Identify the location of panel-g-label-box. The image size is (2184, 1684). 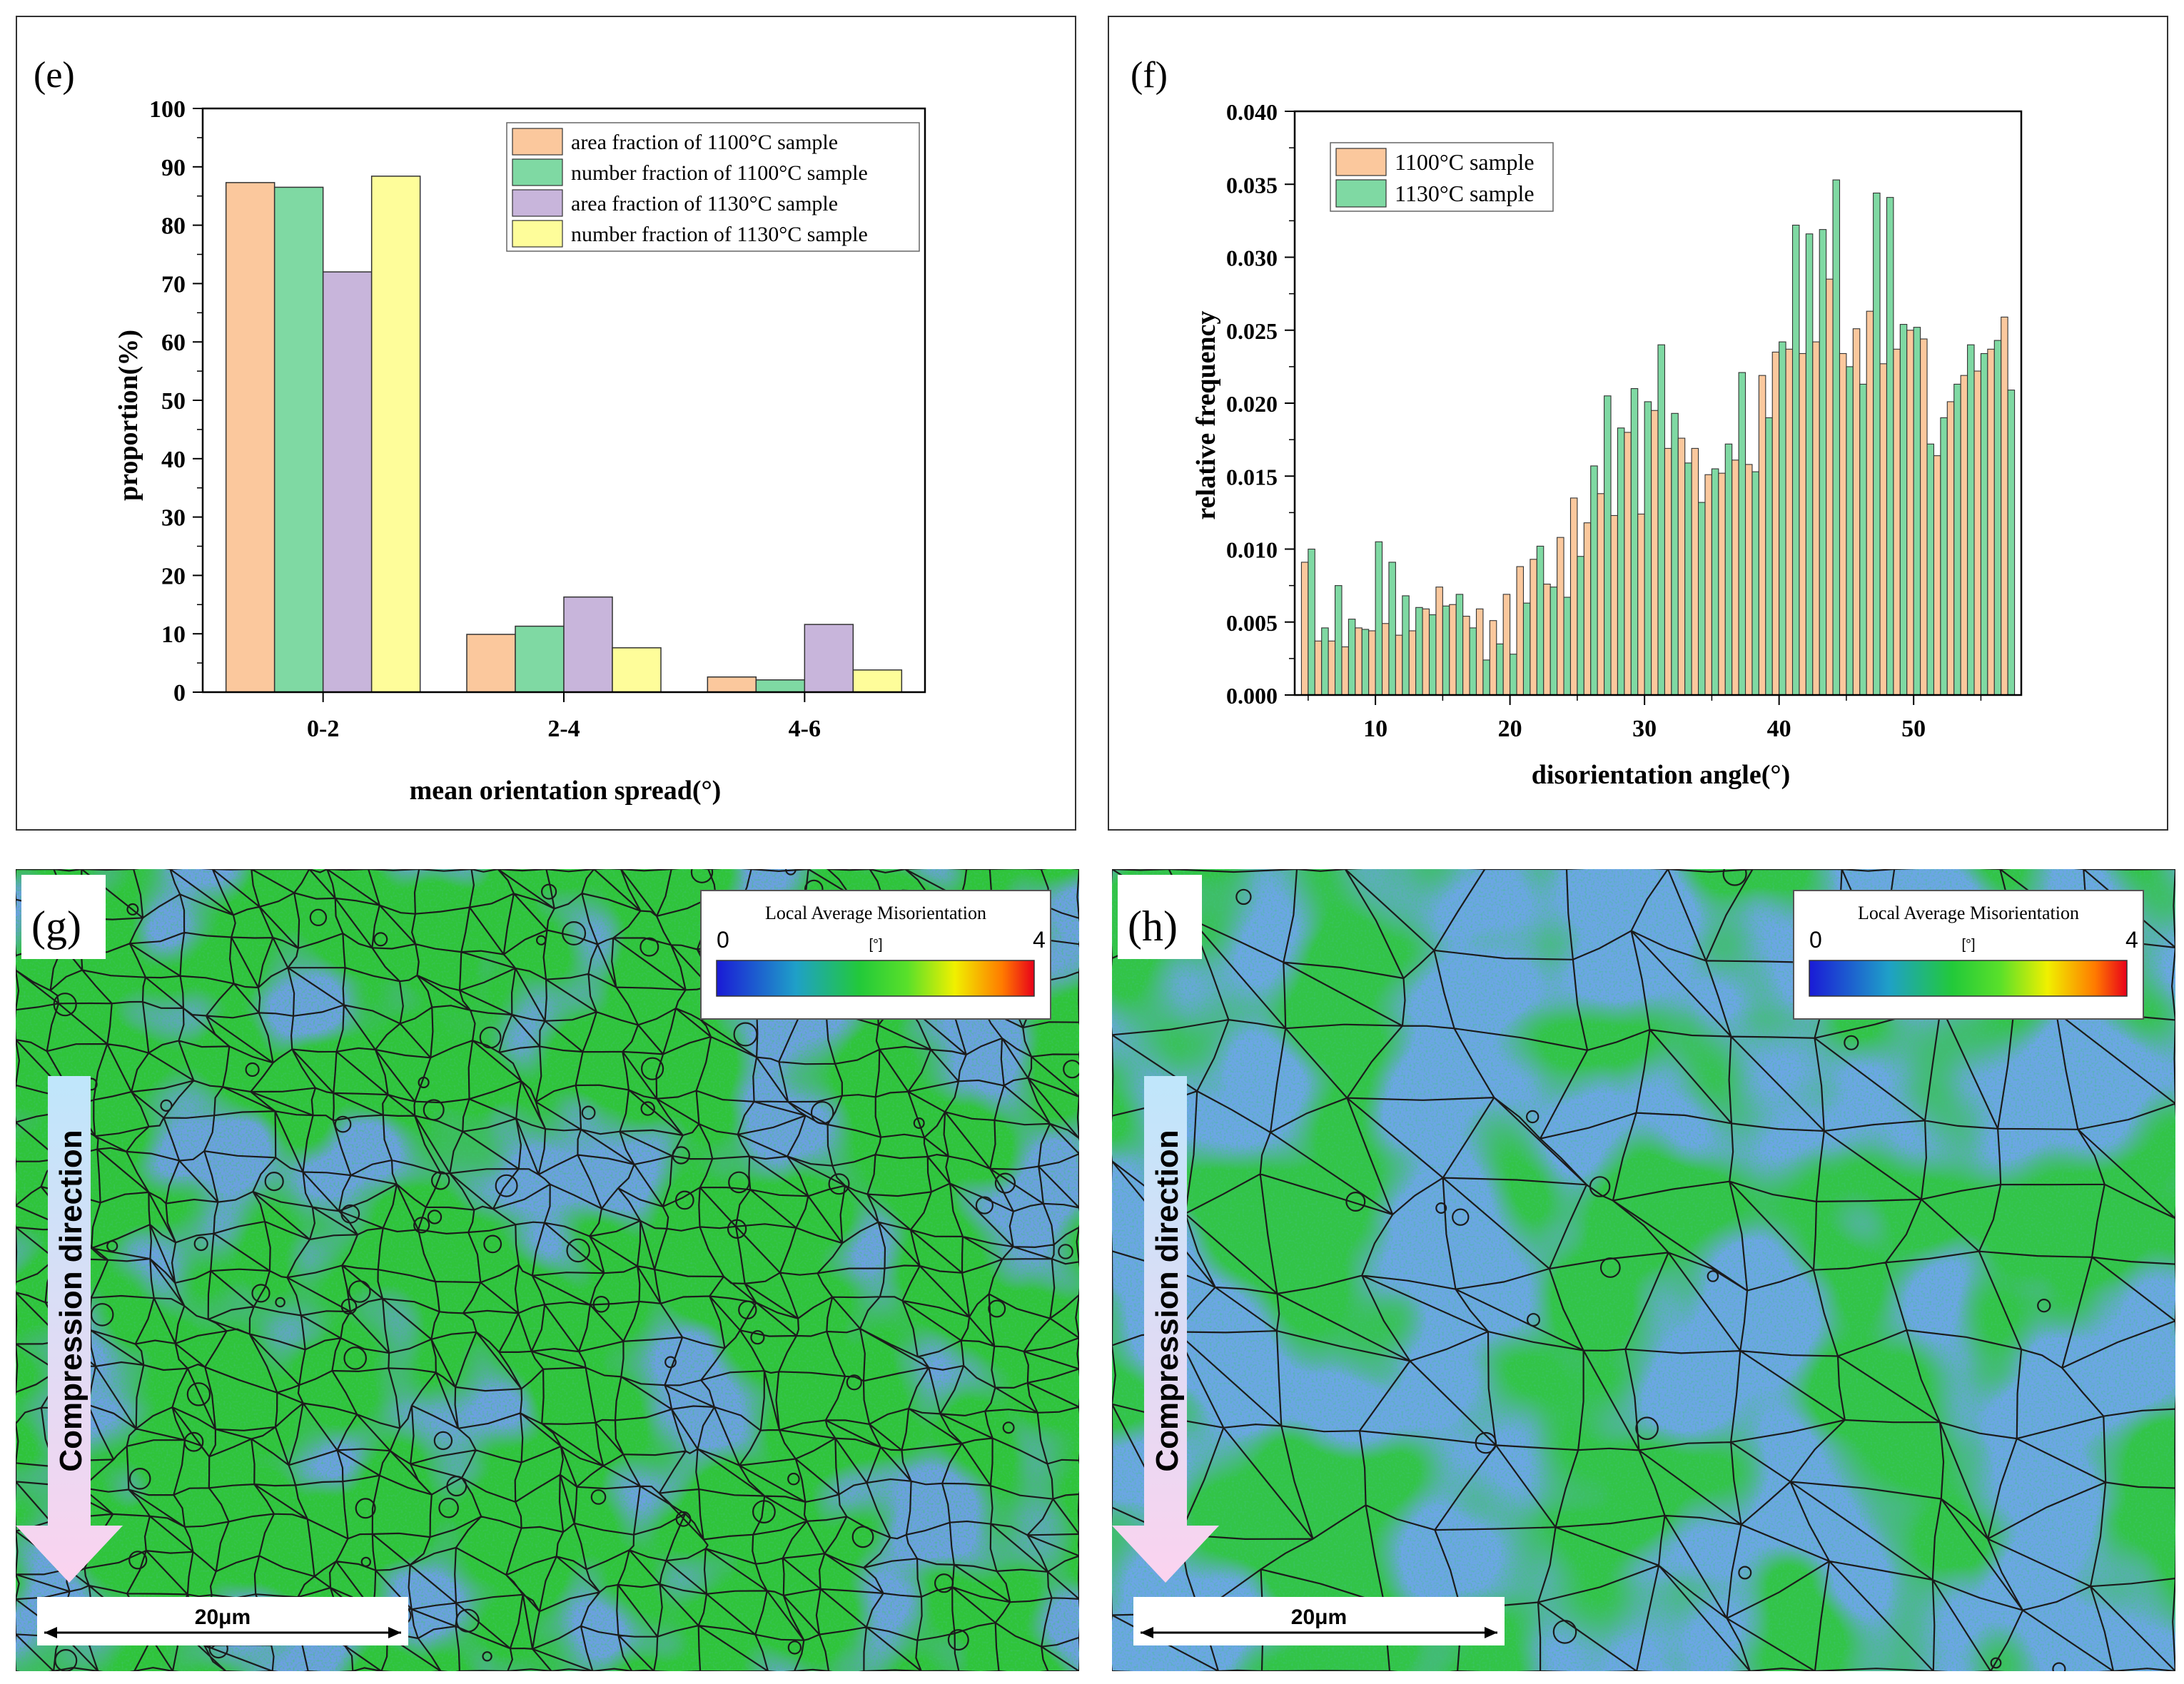
(63, 917).